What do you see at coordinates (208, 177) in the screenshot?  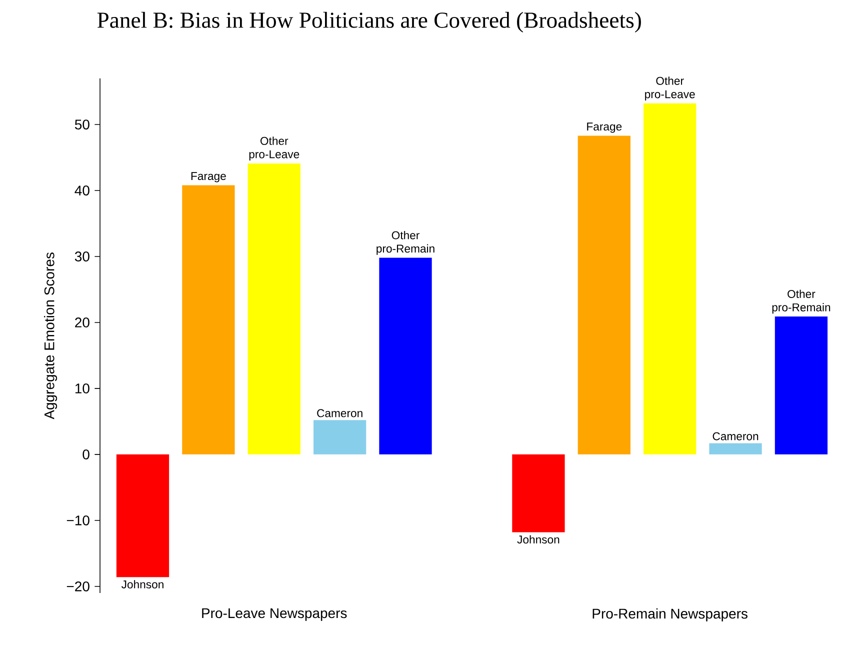 I see `series-label: Farage` at bounding box center [208, 177].